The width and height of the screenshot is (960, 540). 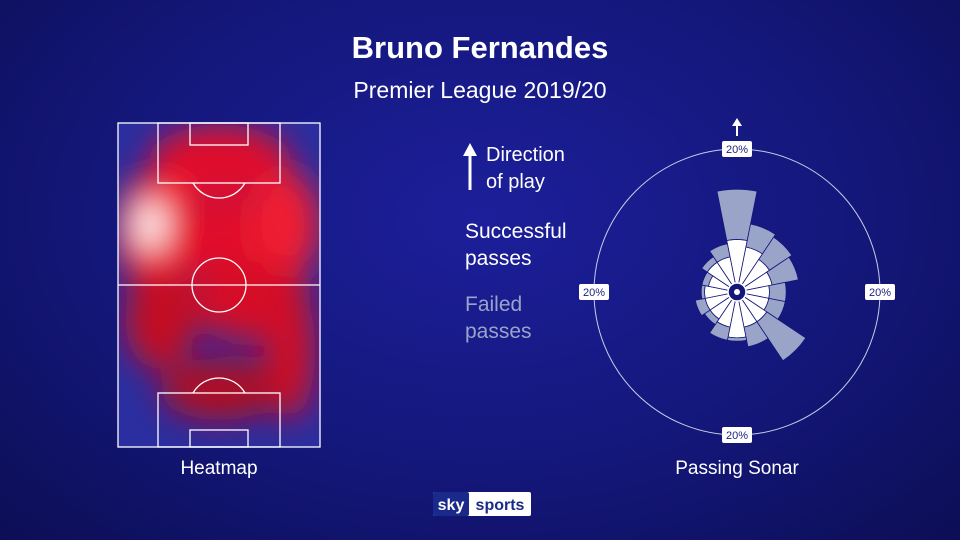 I want to click on direction-arrow, so click(x=602, y=154).